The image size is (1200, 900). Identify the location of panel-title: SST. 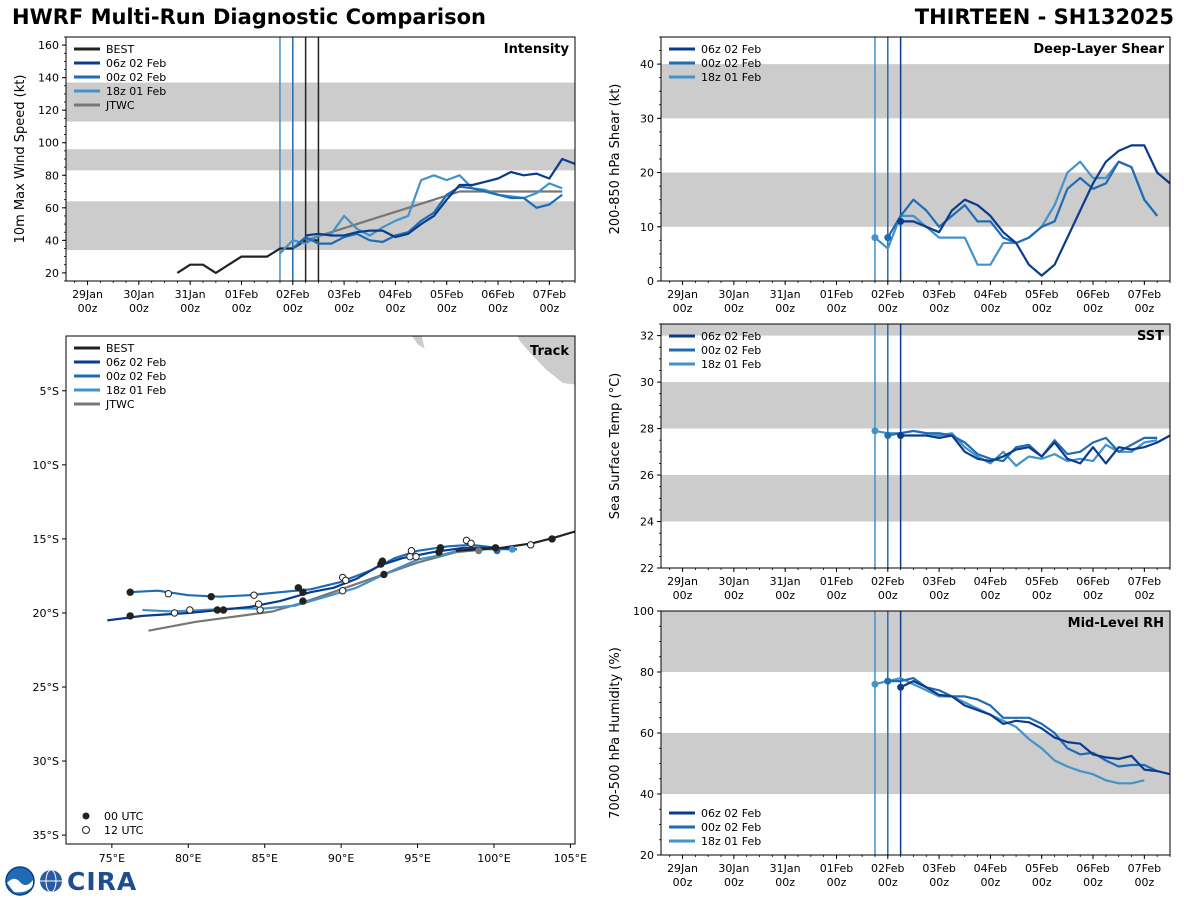
(1150, 336).